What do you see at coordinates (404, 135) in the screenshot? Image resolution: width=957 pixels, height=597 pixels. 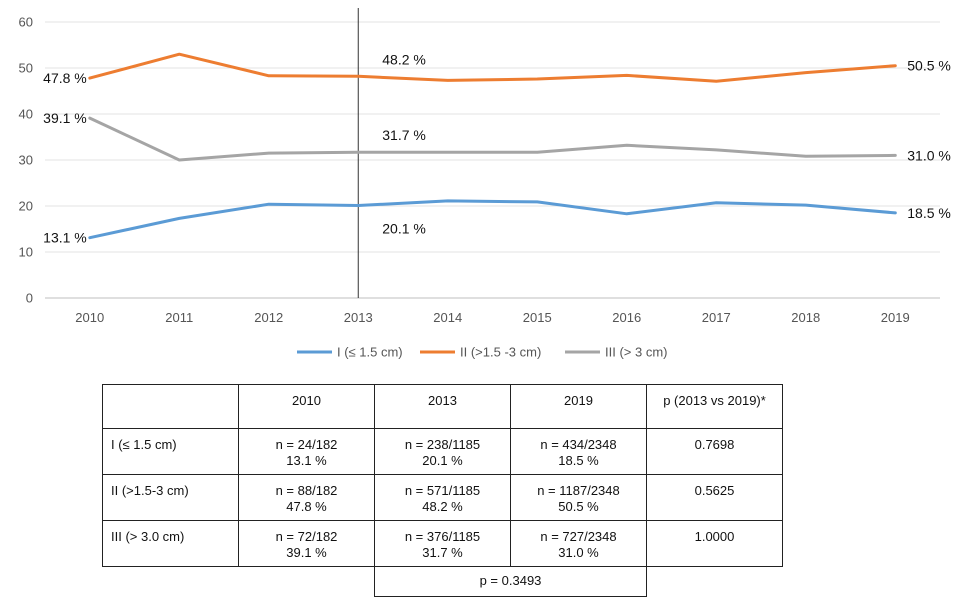 I see `data-label: 31.7 %` at bounding box center [404, 135].